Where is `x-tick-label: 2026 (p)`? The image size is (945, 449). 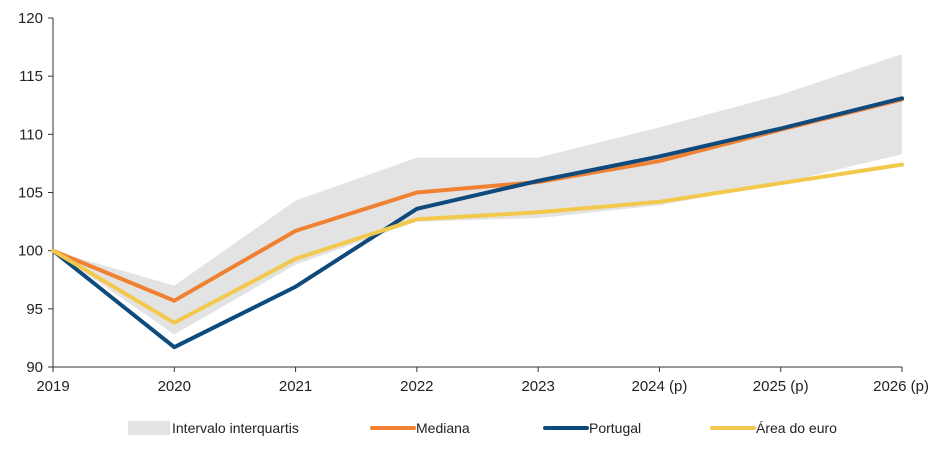
x-tick-label: 2026 (p) is located at coordinates (901, 386).